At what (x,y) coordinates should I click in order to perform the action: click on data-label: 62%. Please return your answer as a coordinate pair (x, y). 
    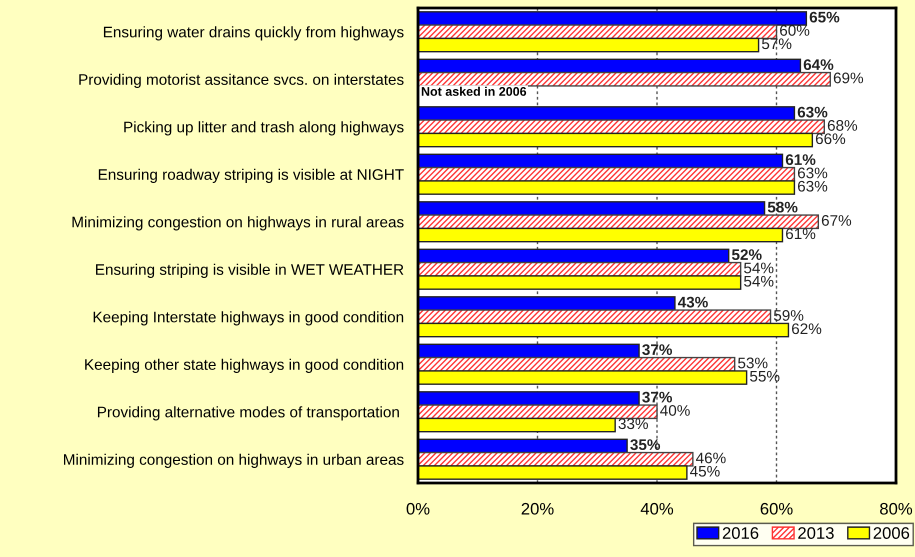
    Looking at the image, I should click on (807, 328).